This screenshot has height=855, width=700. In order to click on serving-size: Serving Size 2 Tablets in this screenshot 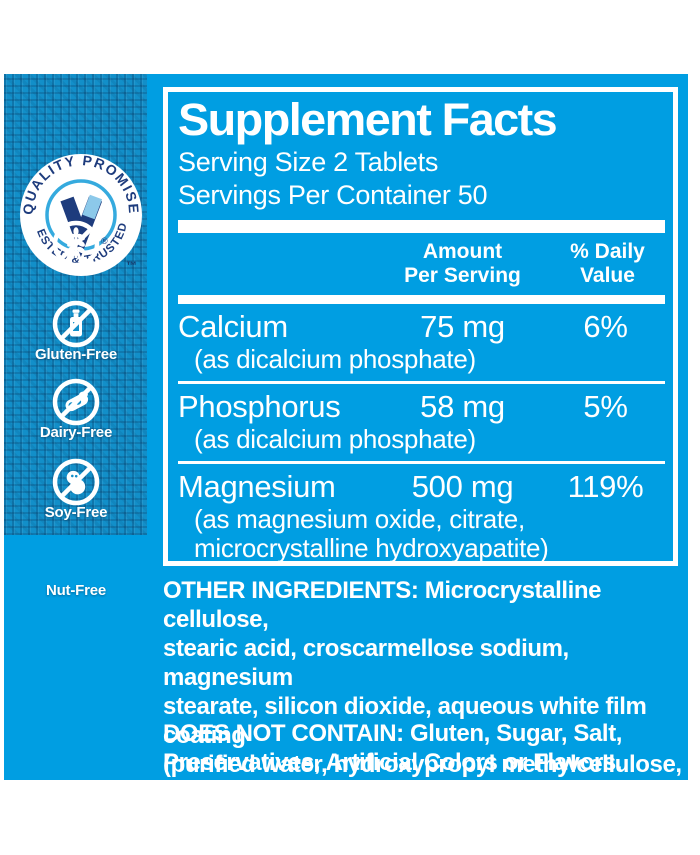, I will do `click(308, 162)`.